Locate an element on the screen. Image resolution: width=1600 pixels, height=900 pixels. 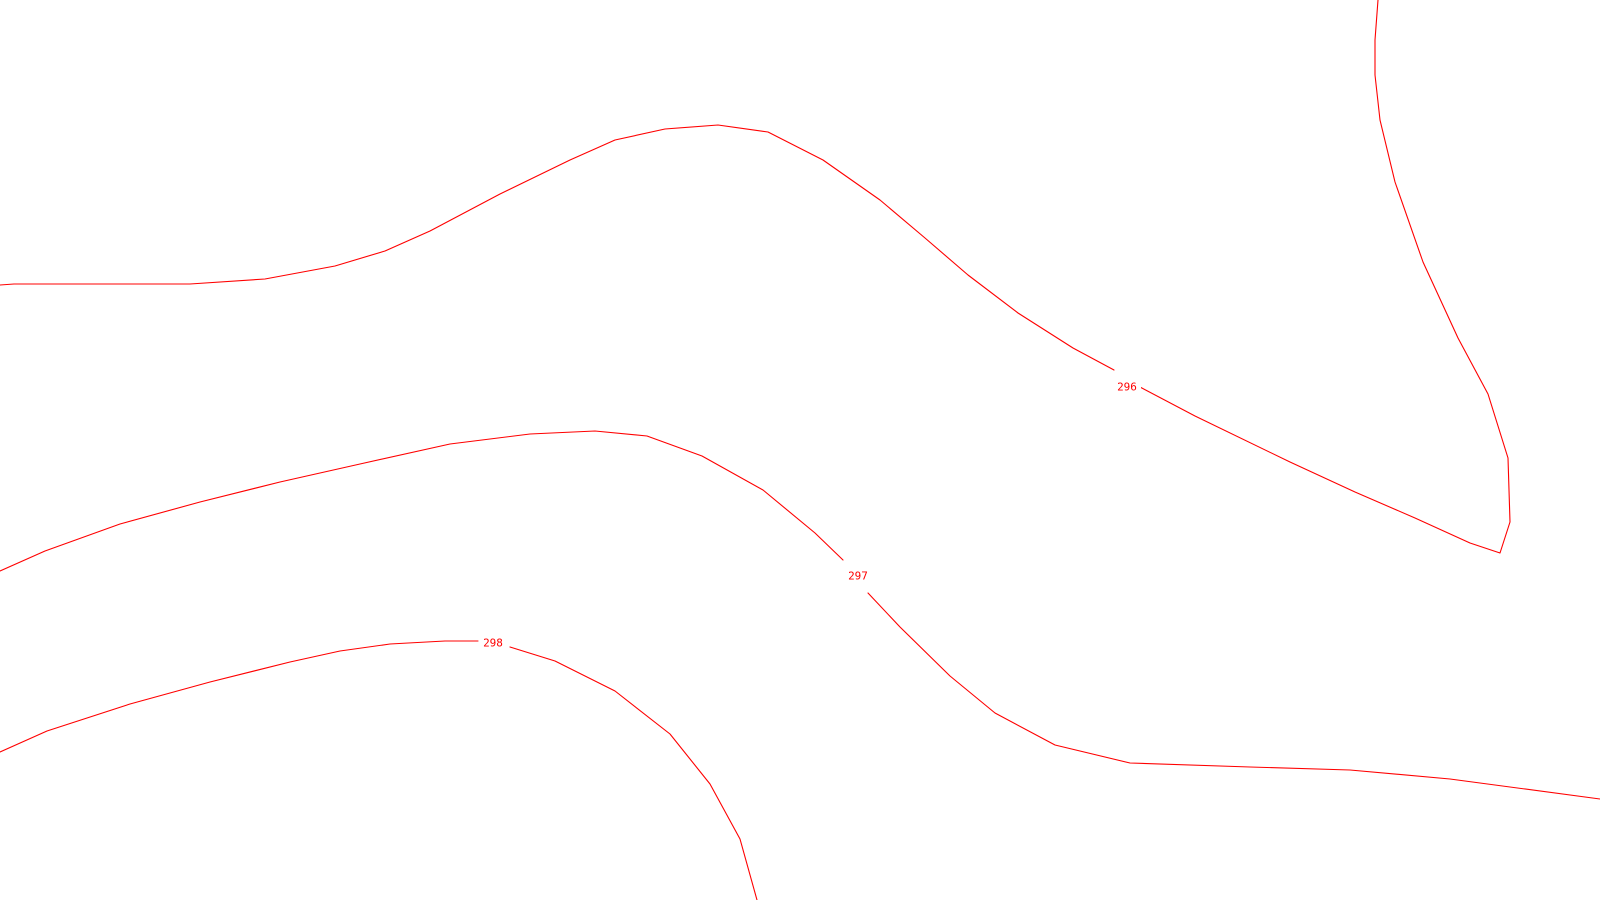
contour-label-297: 297 is located at coordinates (858, 576).